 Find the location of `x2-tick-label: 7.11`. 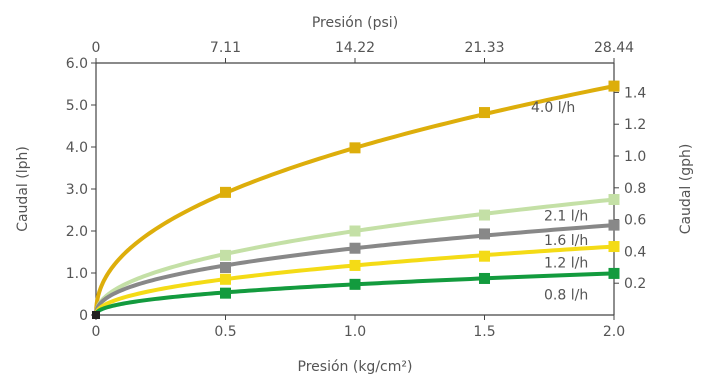

x2-tick-label: 7.11 is located at coordinates (225, 48).